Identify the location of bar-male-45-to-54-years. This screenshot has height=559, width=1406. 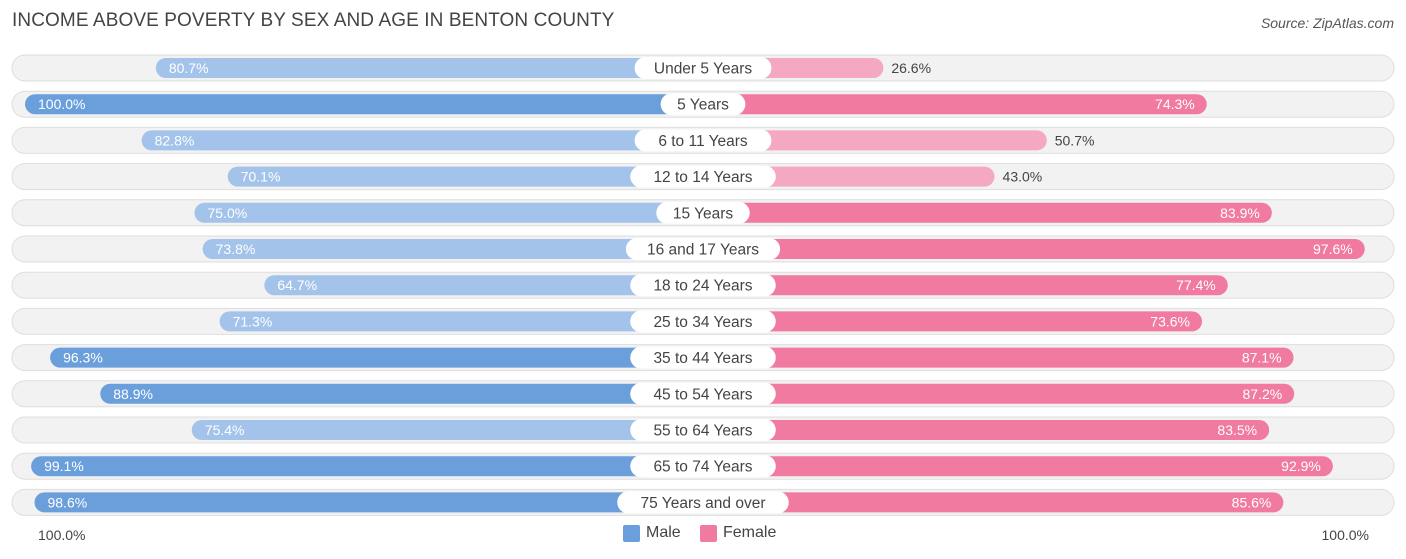
(402, 393).